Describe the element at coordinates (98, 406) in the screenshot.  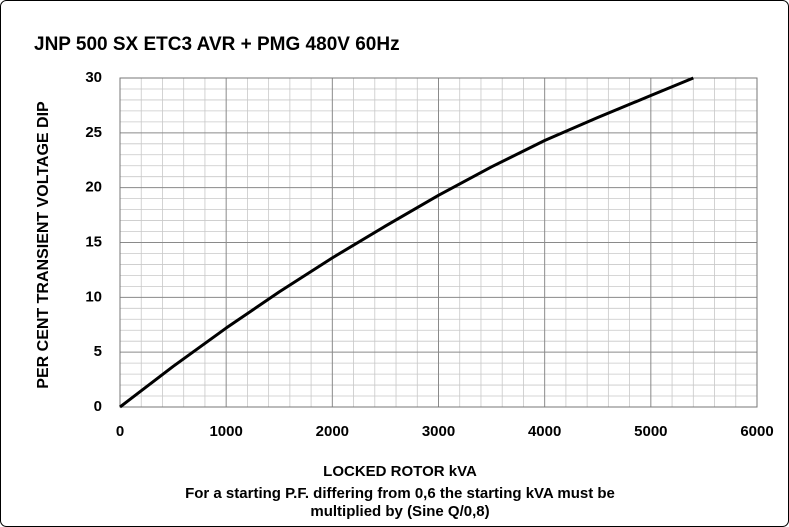
I see `y-tick-label: 0` at that location.